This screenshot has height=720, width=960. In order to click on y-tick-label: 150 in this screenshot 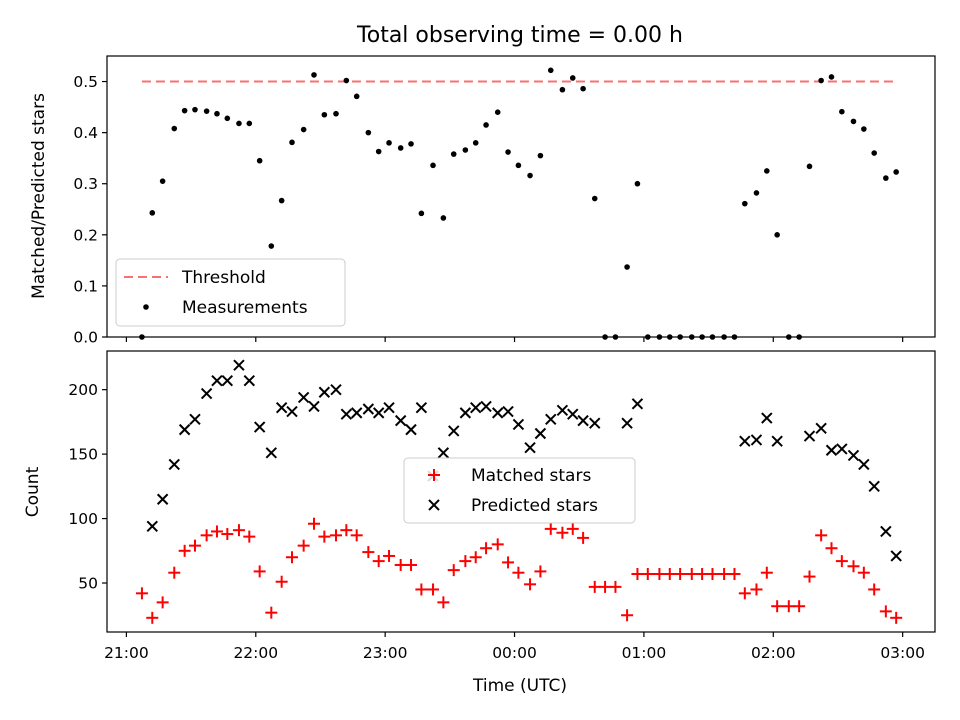, I will do `click(83, 455)`.